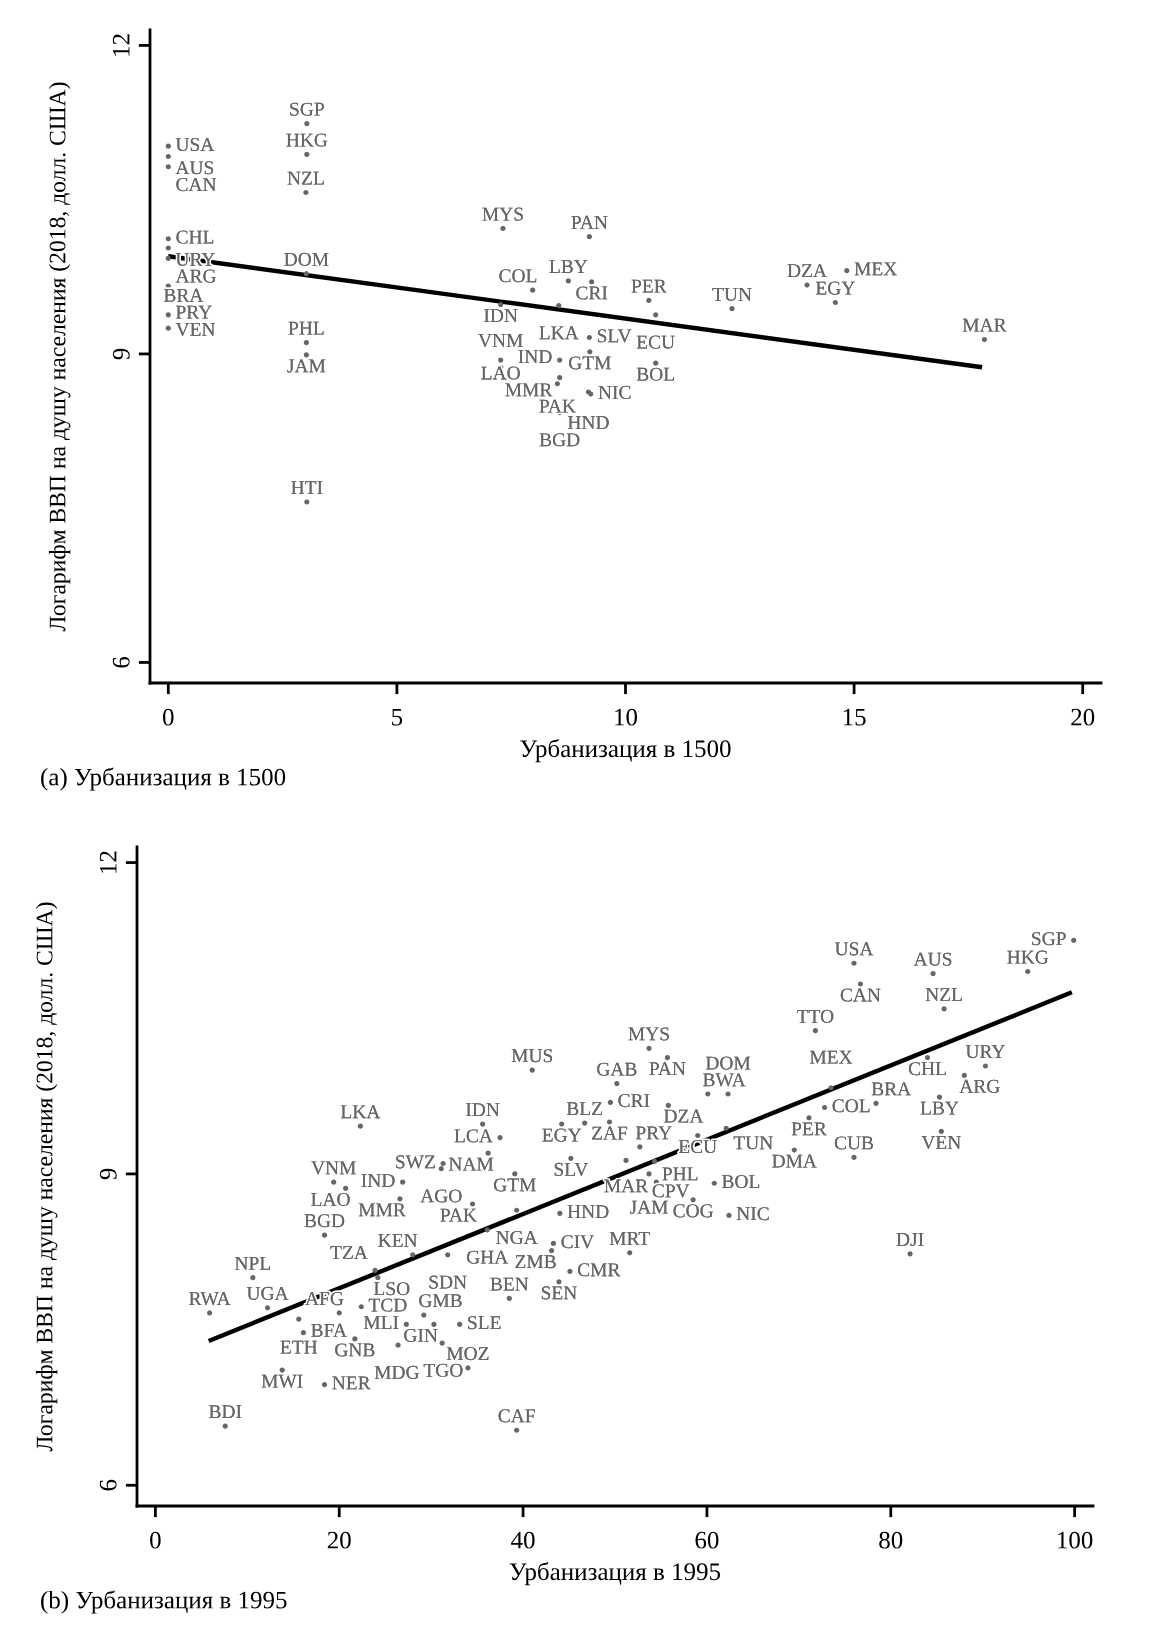 This screenshot has width=1166, height=1639. What do you see at coordinates (509, 1284) in the screenshot?
I see `data-label: BEN` at bounding box center [509, 1284].